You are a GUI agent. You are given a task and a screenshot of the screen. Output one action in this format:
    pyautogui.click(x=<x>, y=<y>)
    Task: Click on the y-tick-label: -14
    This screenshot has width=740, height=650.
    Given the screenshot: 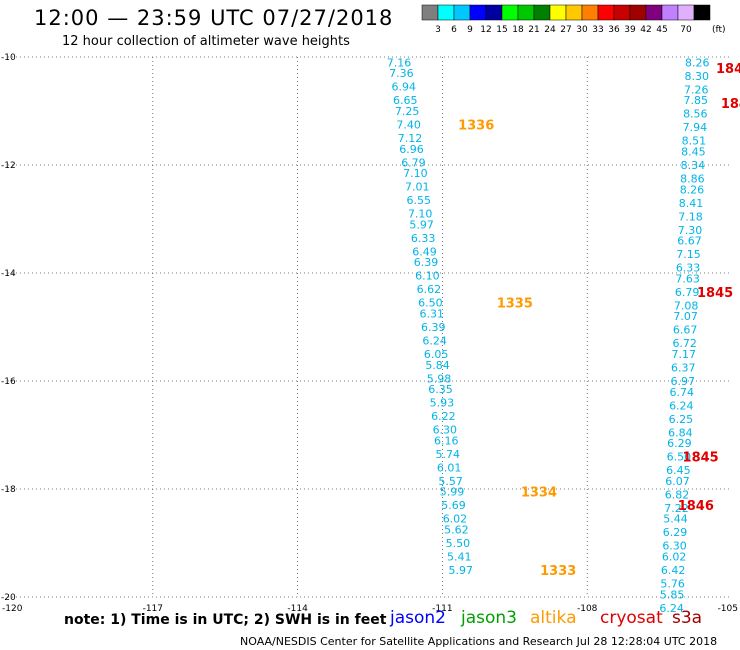 What is the action you would take?
    pyautogui.click(x=8, y=274)
    